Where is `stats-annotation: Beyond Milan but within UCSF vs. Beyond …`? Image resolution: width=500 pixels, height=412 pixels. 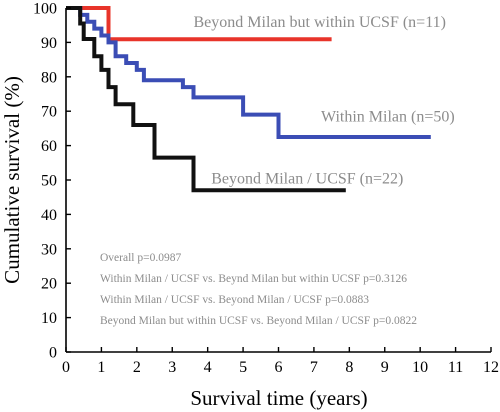 stats-annotation: Beyond Milan but within UCSF vs. Beyond … is located at coordinates (258, 321).